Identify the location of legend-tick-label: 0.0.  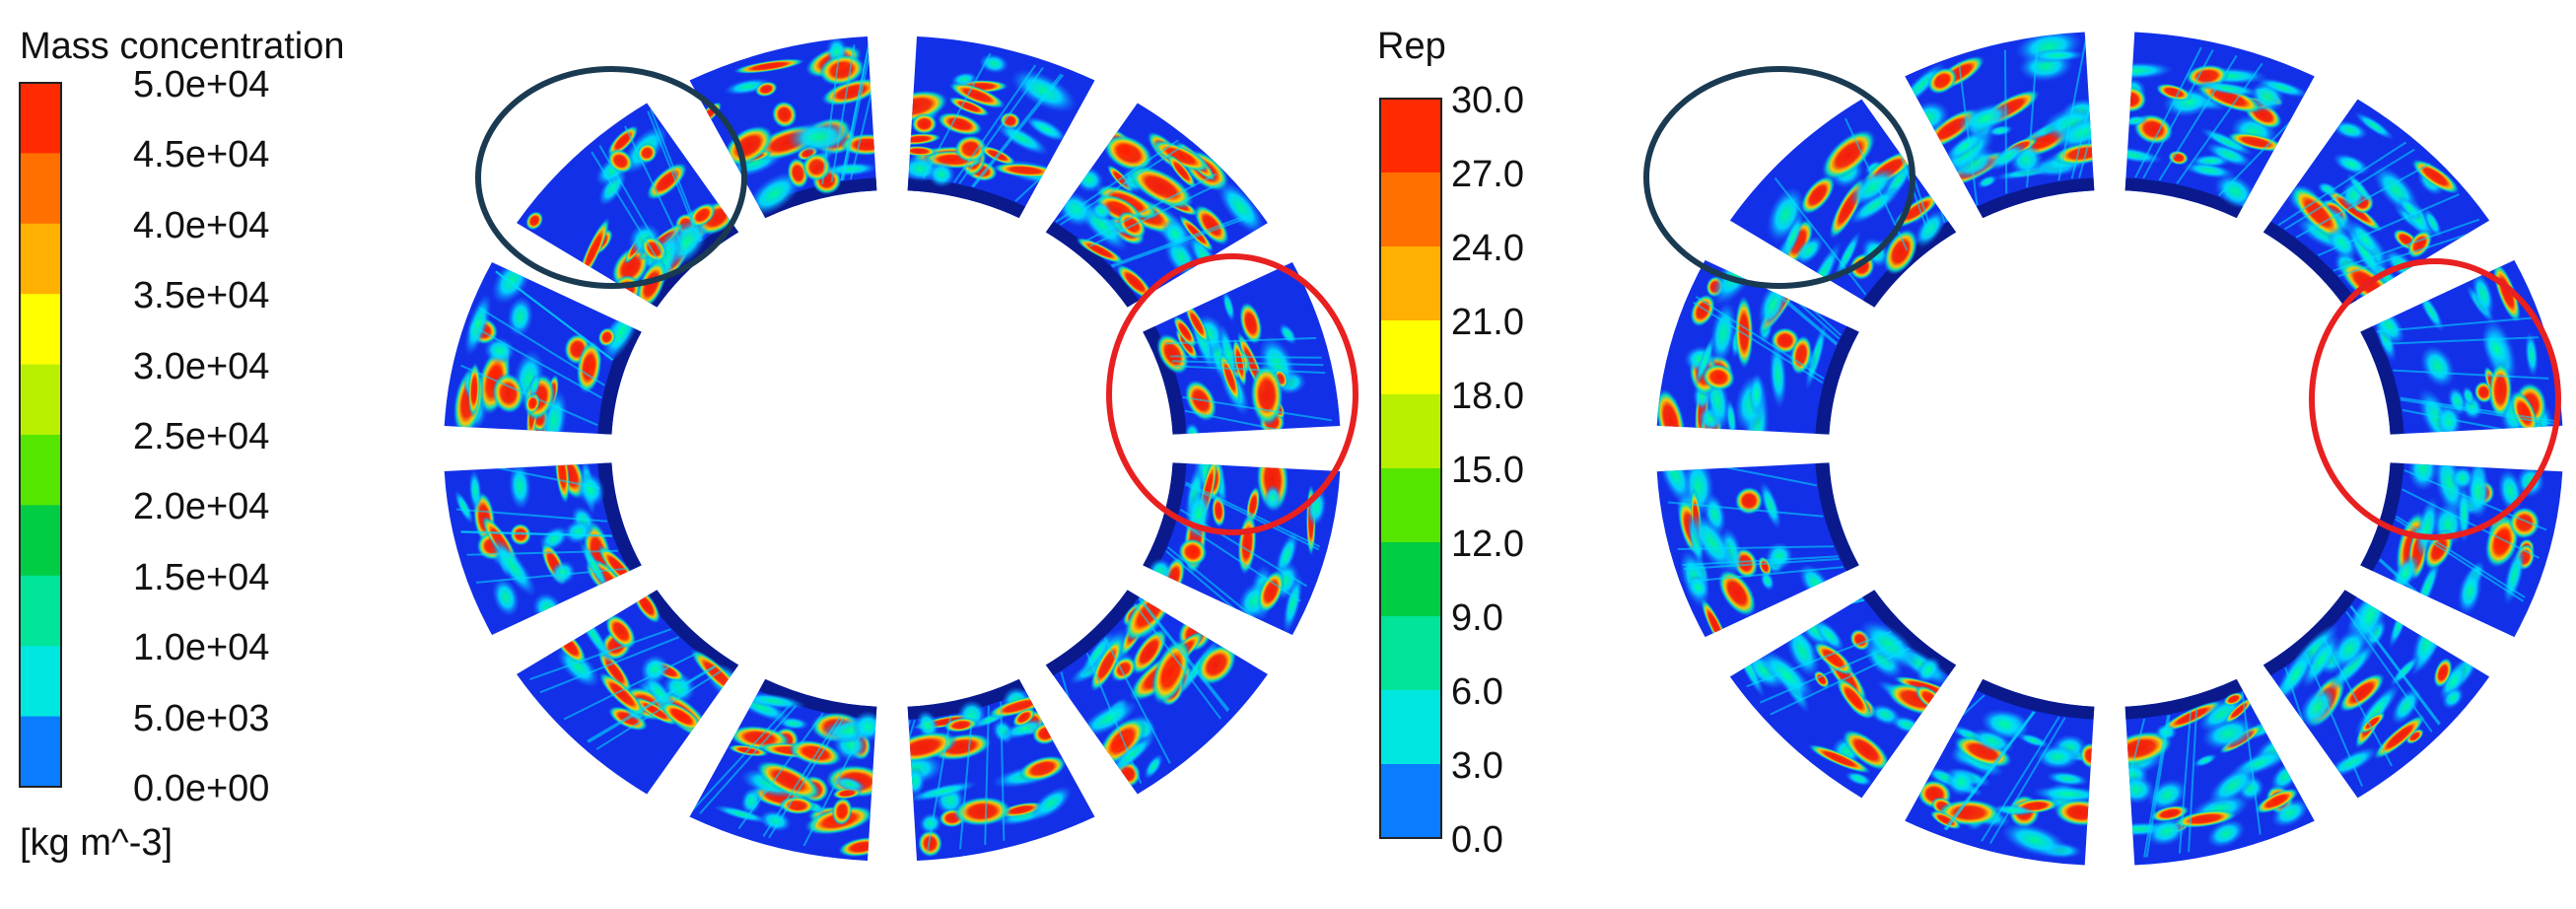
(1477, 840).